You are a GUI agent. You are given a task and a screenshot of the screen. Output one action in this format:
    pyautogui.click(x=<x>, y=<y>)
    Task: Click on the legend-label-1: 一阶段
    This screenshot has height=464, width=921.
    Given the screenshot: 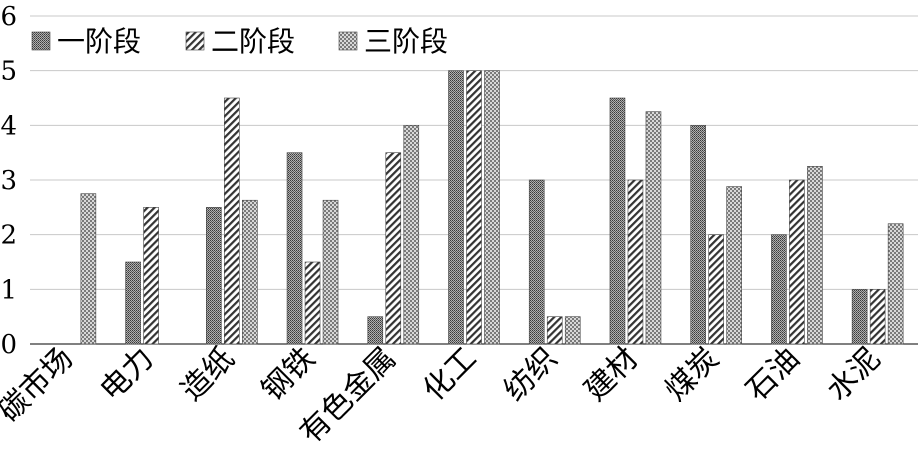 What is the action you would take?
    pyautogui.click(x=99, y=41)
    